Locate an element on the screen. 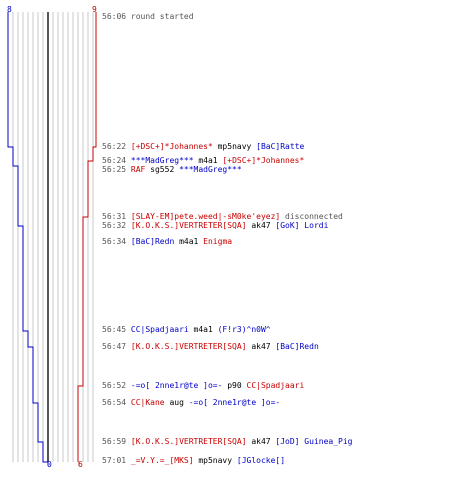 This screenshot has height=500, width=450. red-team-end-count: 6 is located at coordinates (80, 464).